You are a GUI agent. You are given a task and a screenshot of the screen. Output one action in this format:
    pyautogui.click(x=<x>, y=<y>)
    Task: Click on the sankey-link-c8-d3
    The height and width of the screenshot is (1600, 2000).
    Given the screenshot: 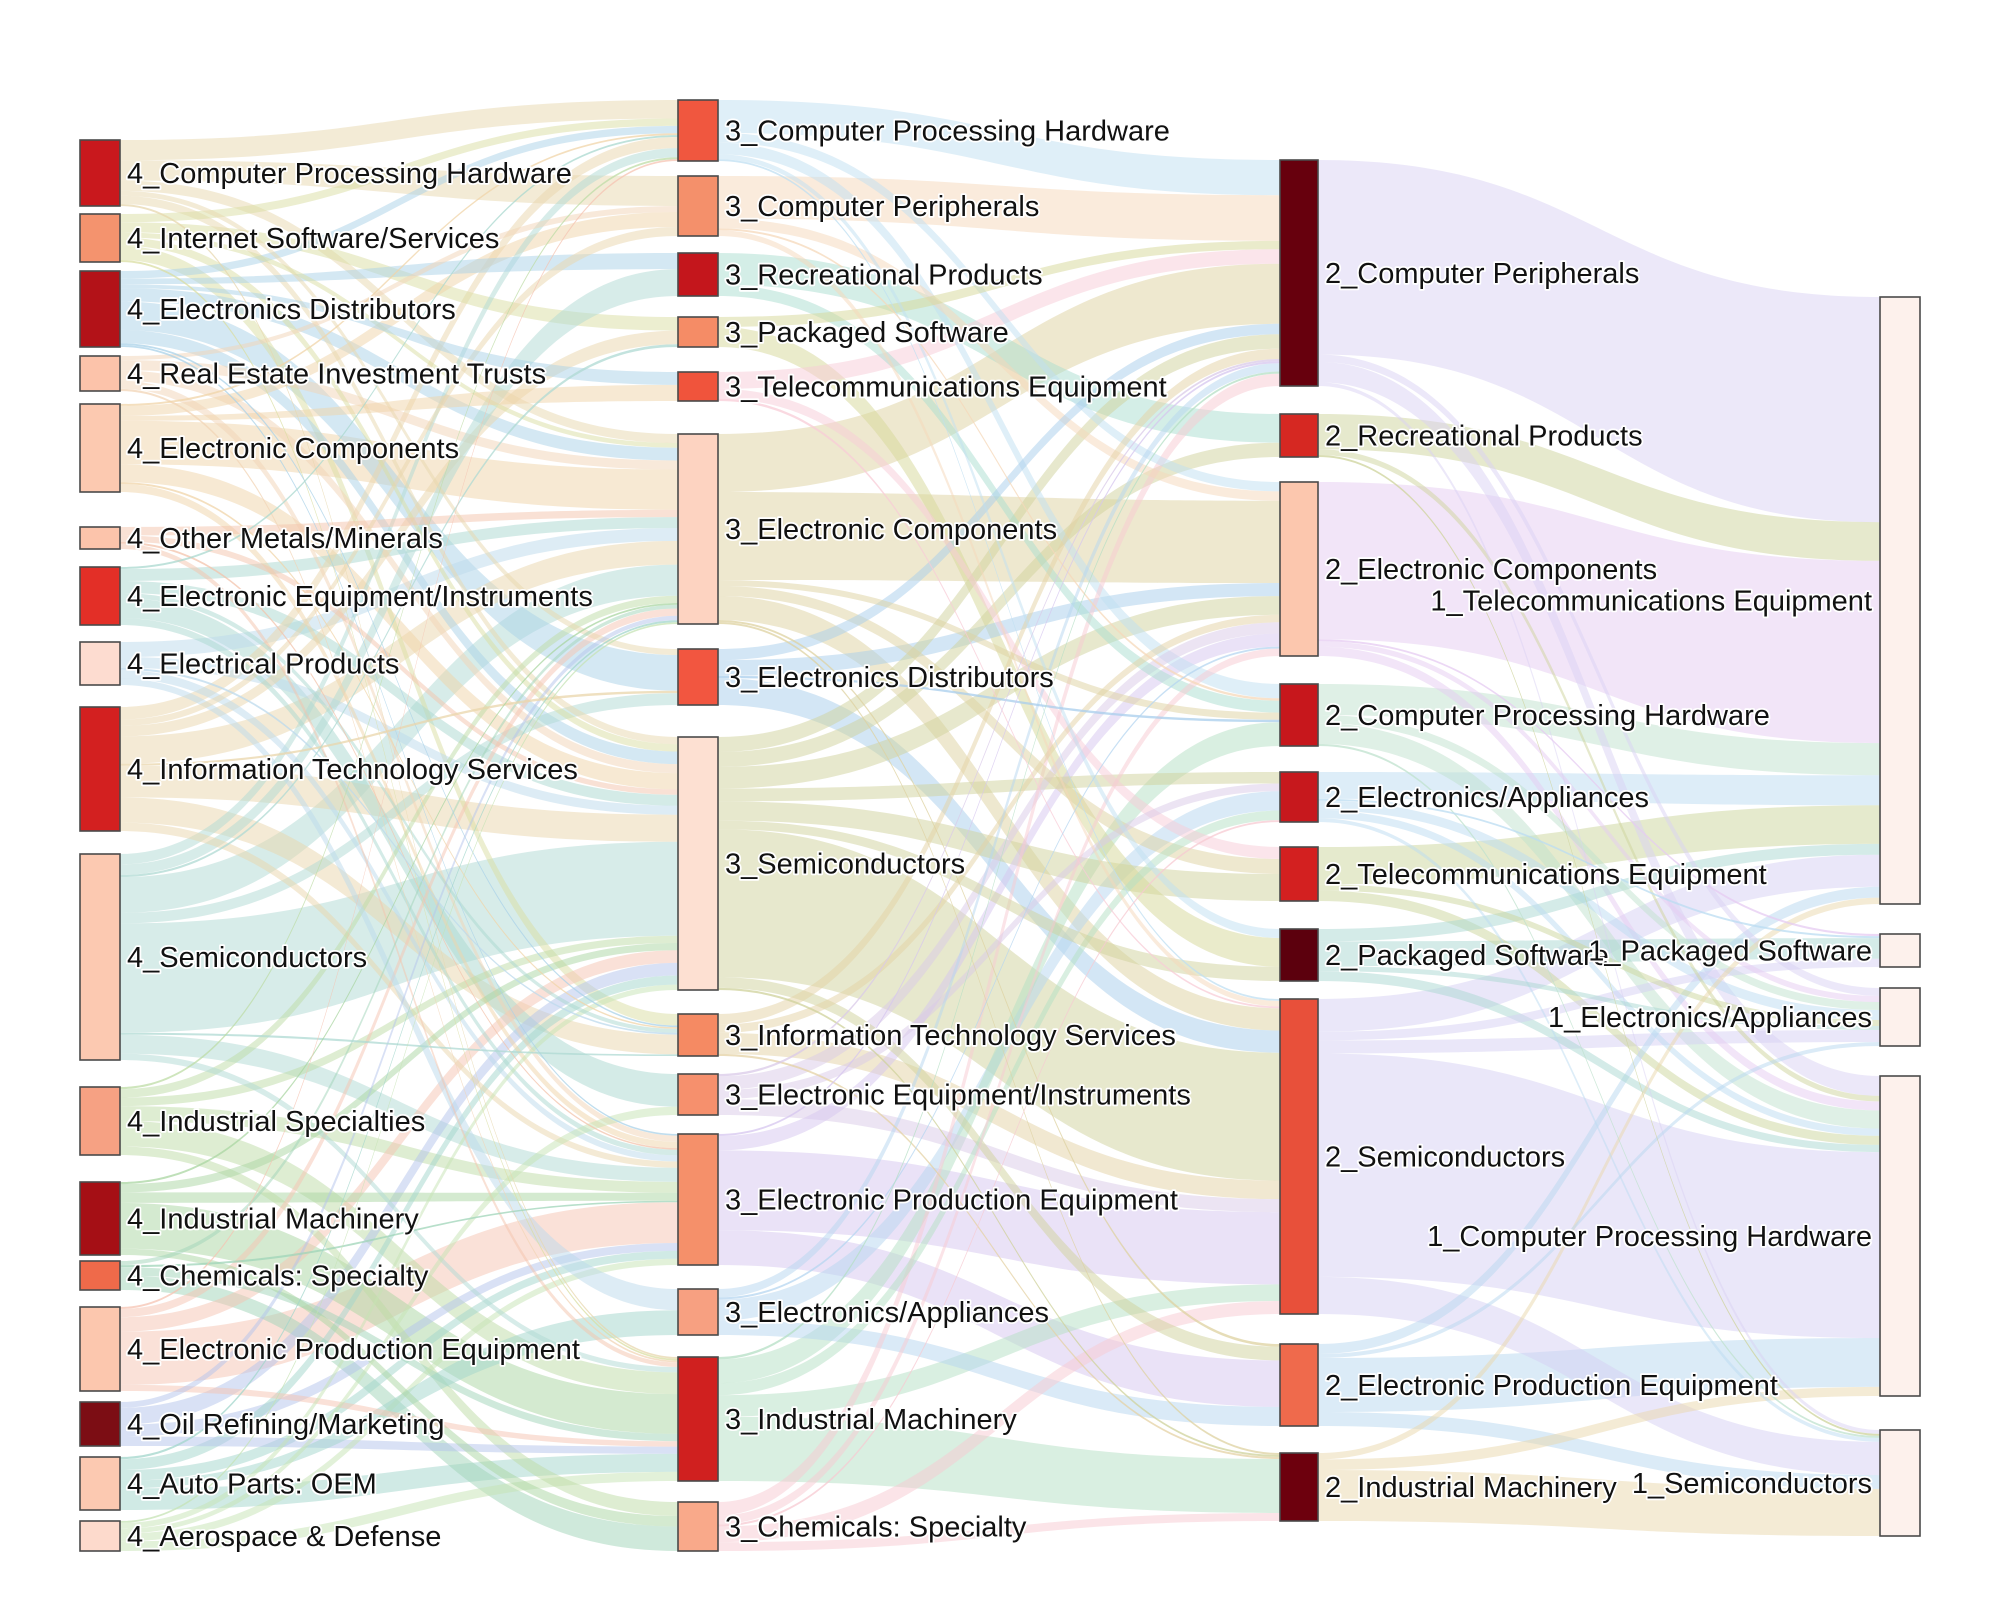 What is the action you would take?
    pyautogui.click(x=1599, y=1042)
    